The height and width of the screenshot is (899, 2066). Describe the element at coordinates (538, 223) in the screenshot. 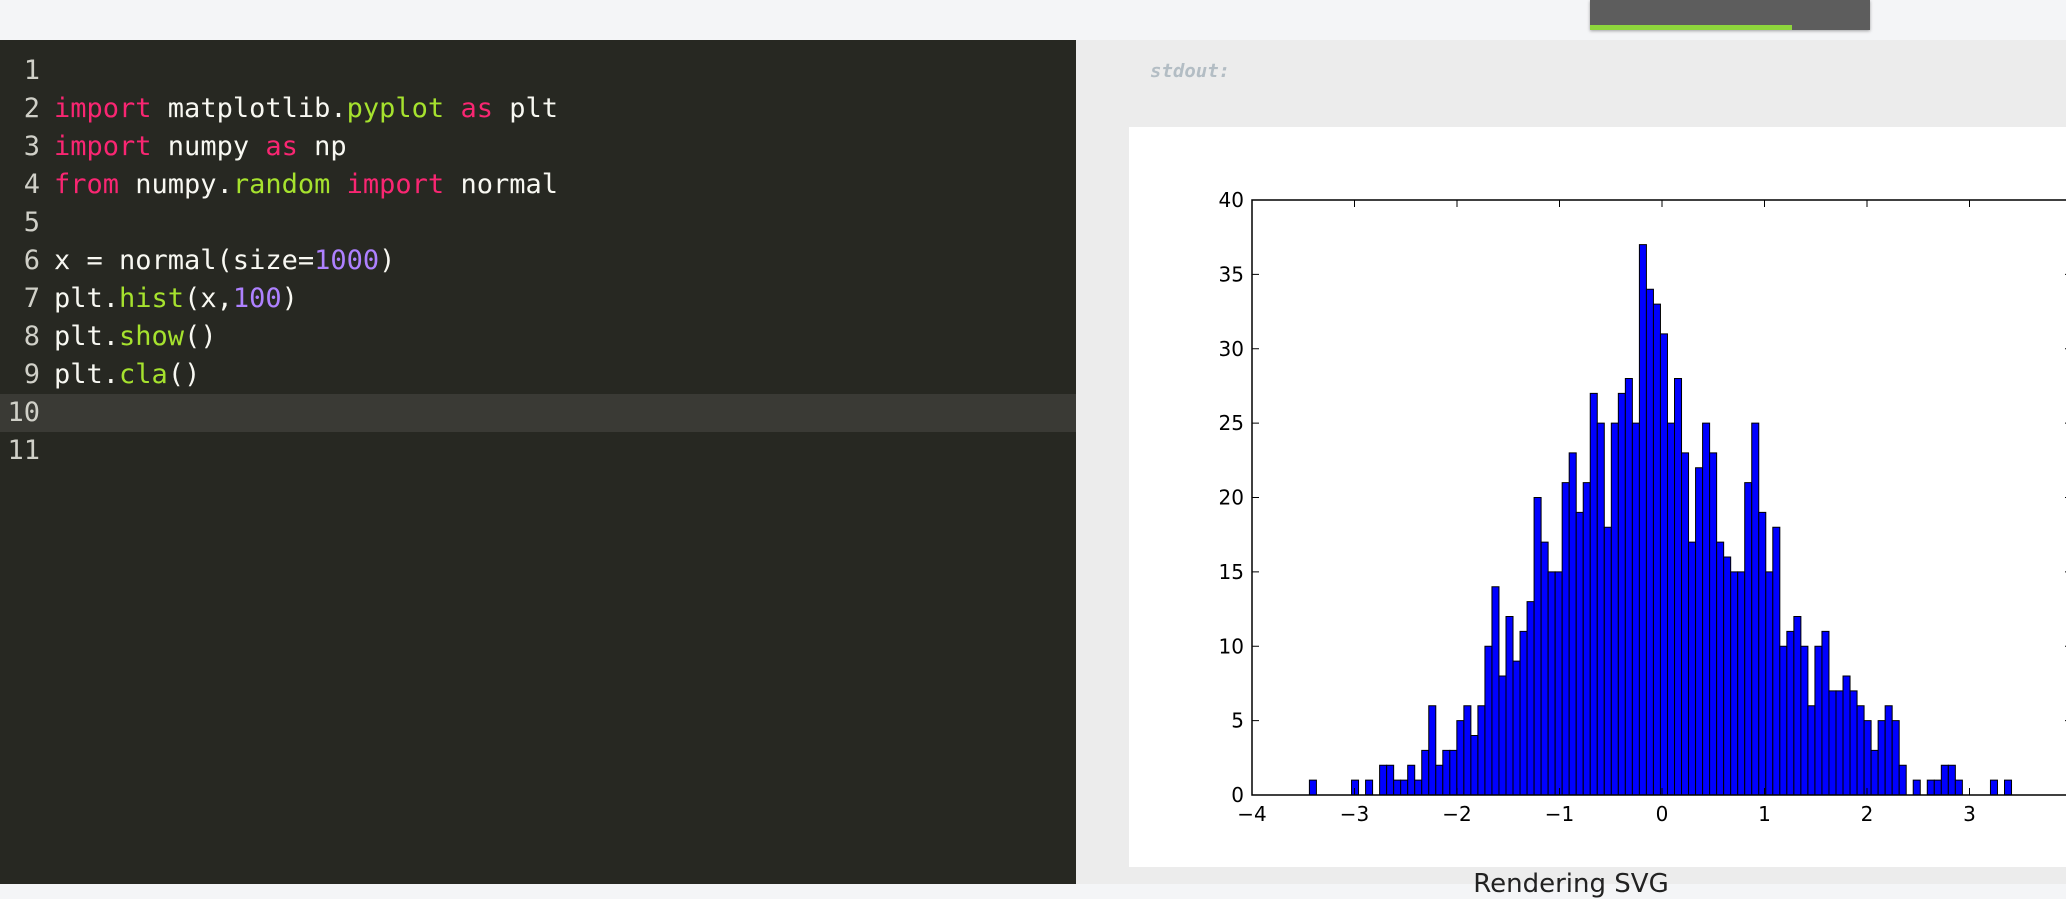

I see `code-line: 5` at that location.